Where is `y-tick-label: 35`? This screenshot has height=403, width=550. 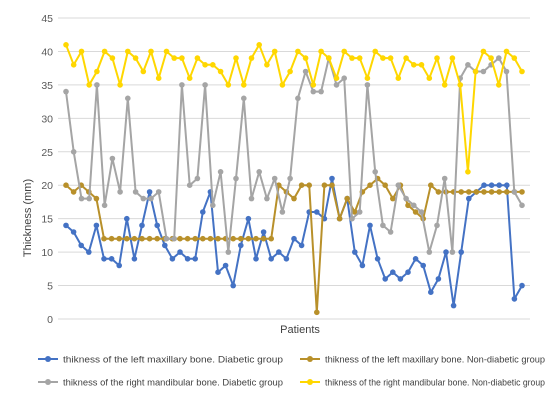 y-tick-label: 35 is located at coordinates (47, 86).